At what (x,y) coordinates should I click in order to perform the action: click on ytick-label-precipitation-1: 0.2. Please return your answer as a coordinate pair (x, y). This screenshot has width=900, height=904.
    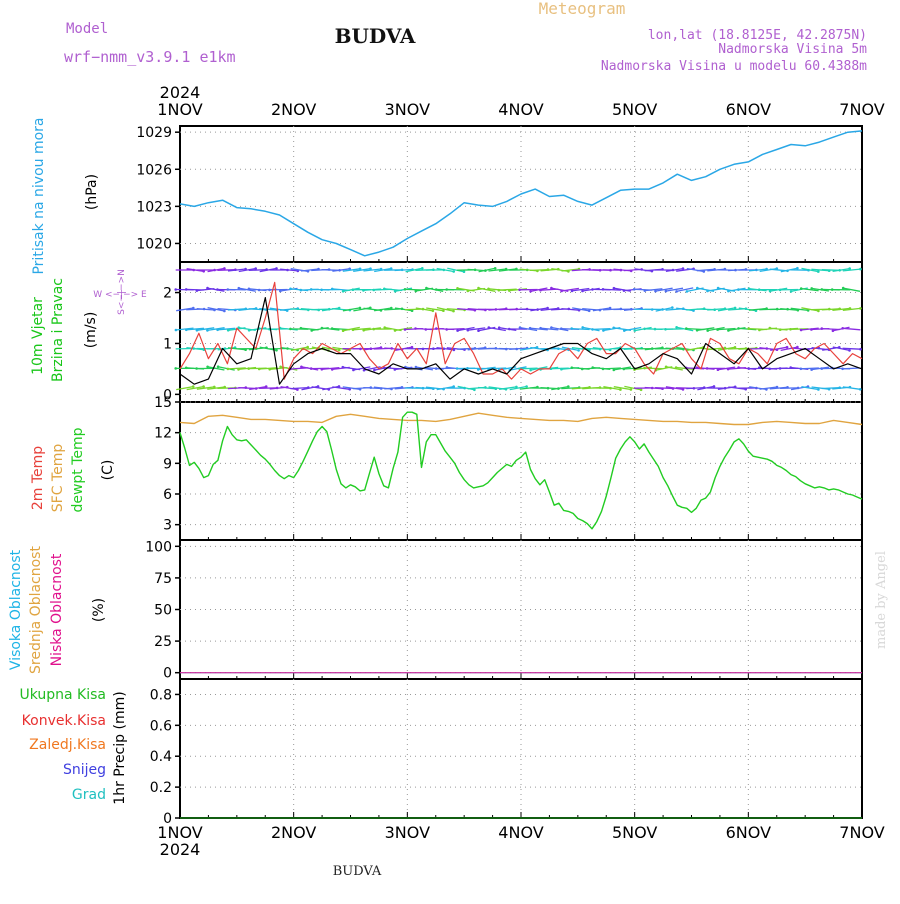
    Looking at the image, I should click on (161, 788).